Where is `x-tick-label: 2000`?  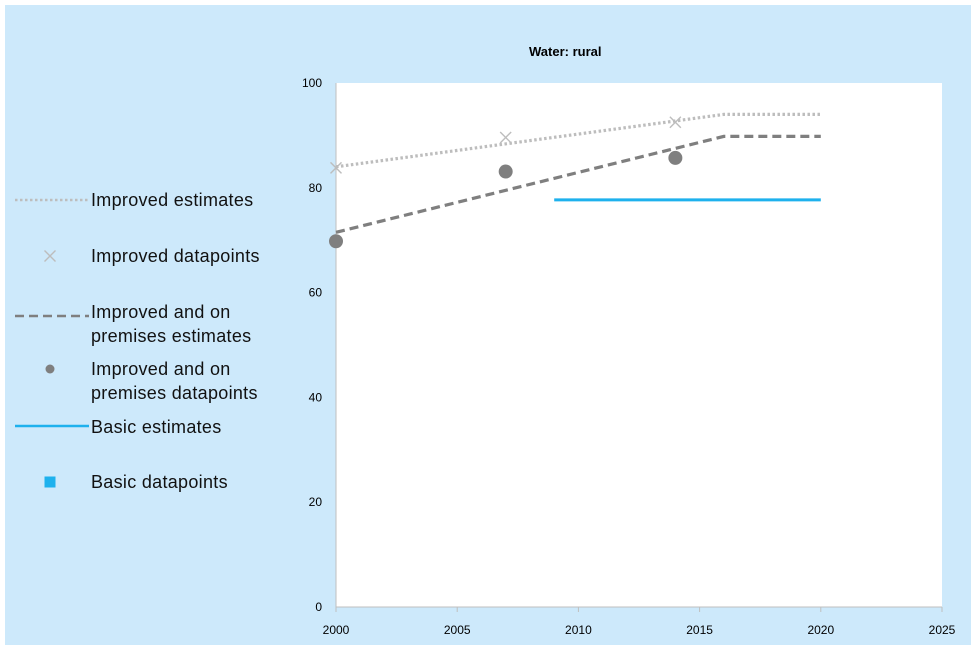
x-tick-label: 2000 is located at coordinates (336, 630).